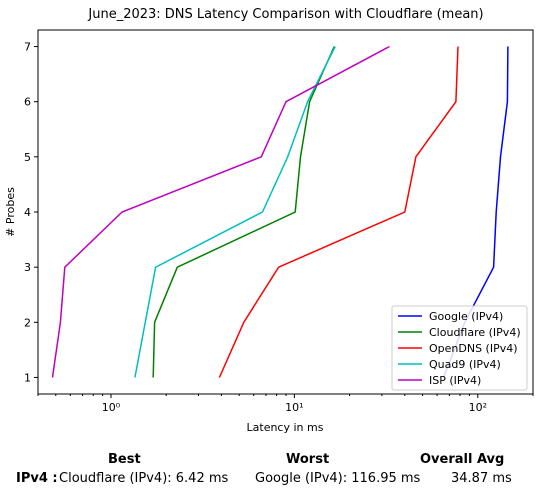 The width and height of the screenshot is (541, 496). I want to click on x-tick-label: 10², so click(478, 407).